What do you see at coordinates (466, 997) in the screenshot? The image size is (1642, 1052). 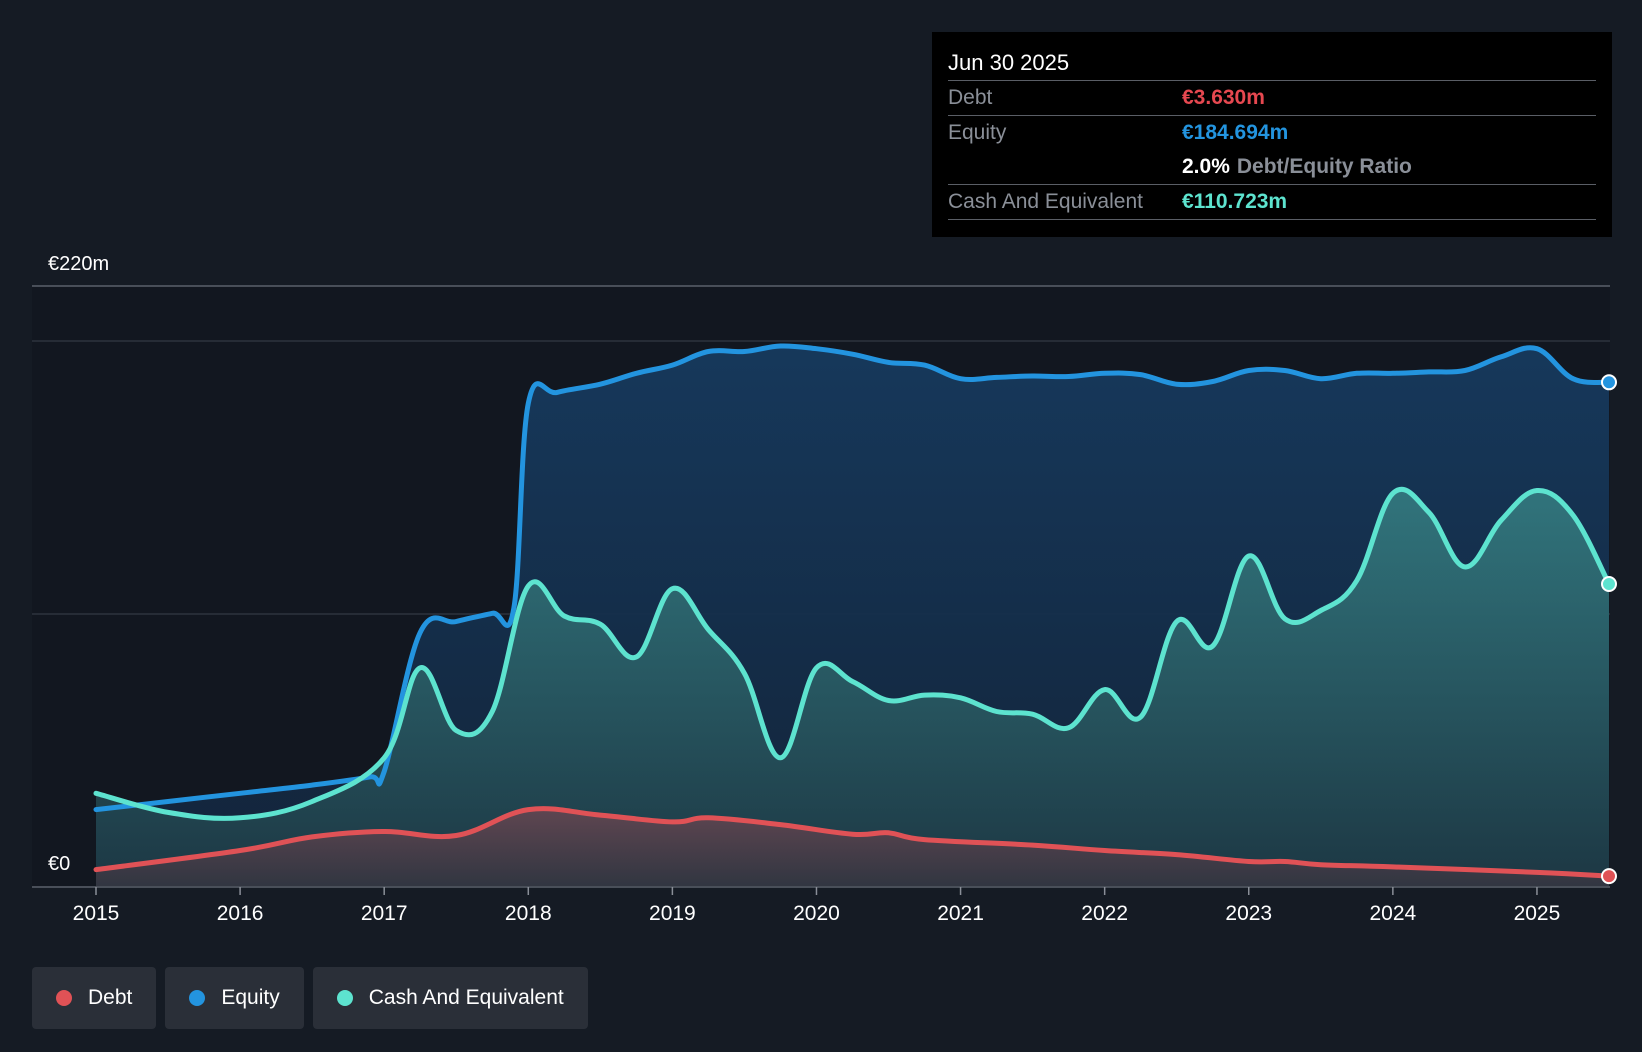 I see `legend-label-cash: Cash And Equivalent` at bounding box center [466, 997].